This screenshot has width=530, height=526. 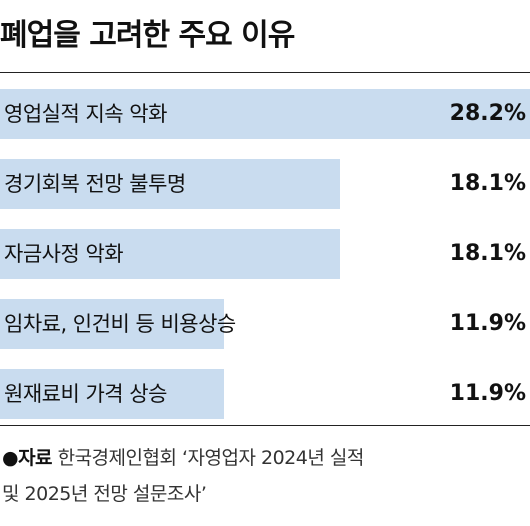 I want to click on top-divider, so click(x=265, y=72).